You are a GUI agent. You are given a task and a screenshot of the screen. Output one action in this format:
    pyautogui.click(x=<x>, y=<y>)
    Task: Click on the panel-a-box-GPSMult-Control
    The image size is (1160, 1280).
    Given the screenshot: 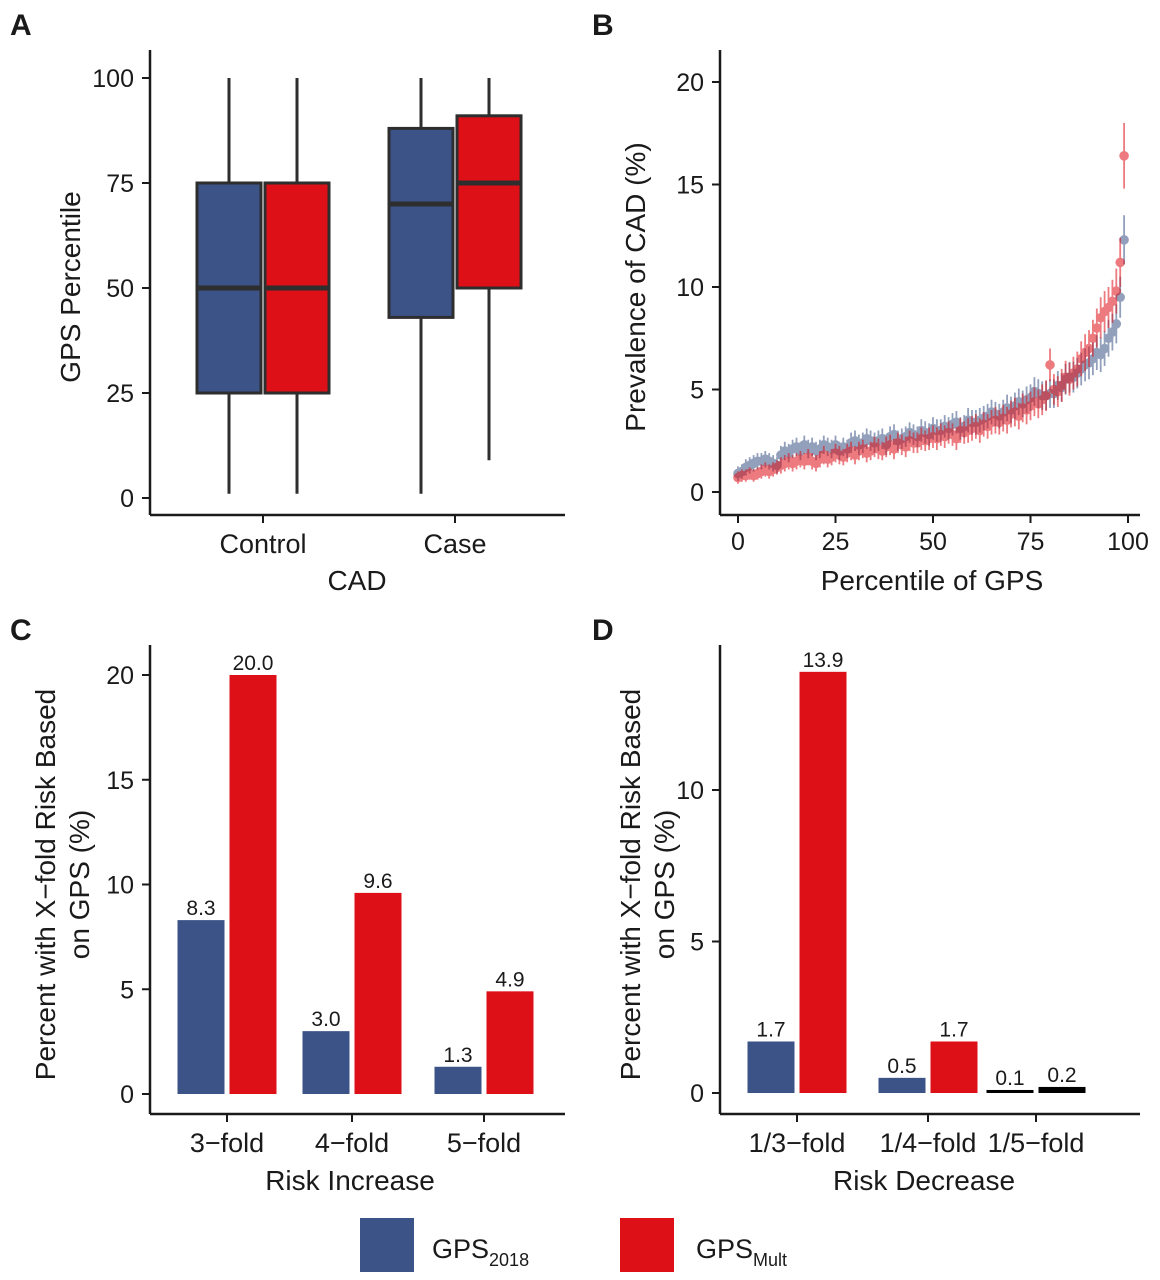 What is the action you would take?
    pyautogui.click(x=297, y=286)
    